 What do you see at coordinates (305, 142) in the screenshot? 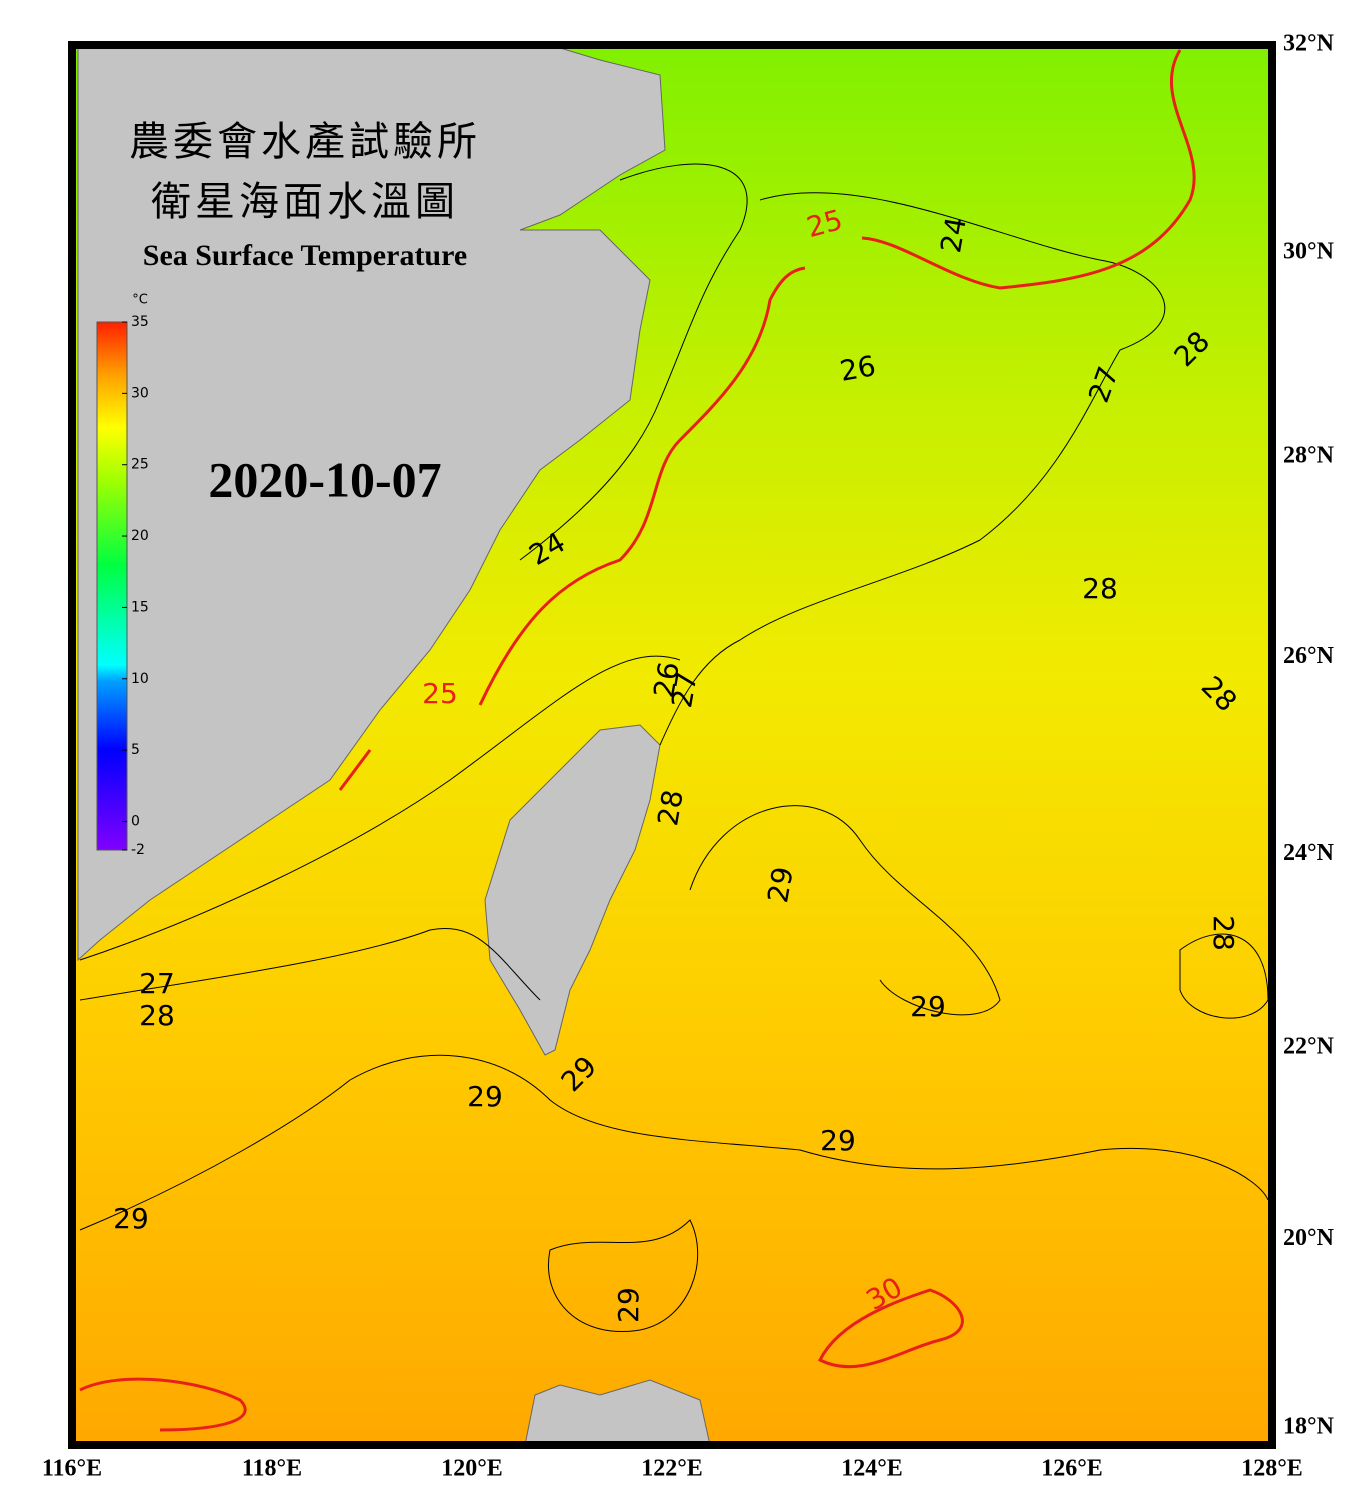
I see `title-zh: 農委會水產試驗所` at bounding box center [305, 142].